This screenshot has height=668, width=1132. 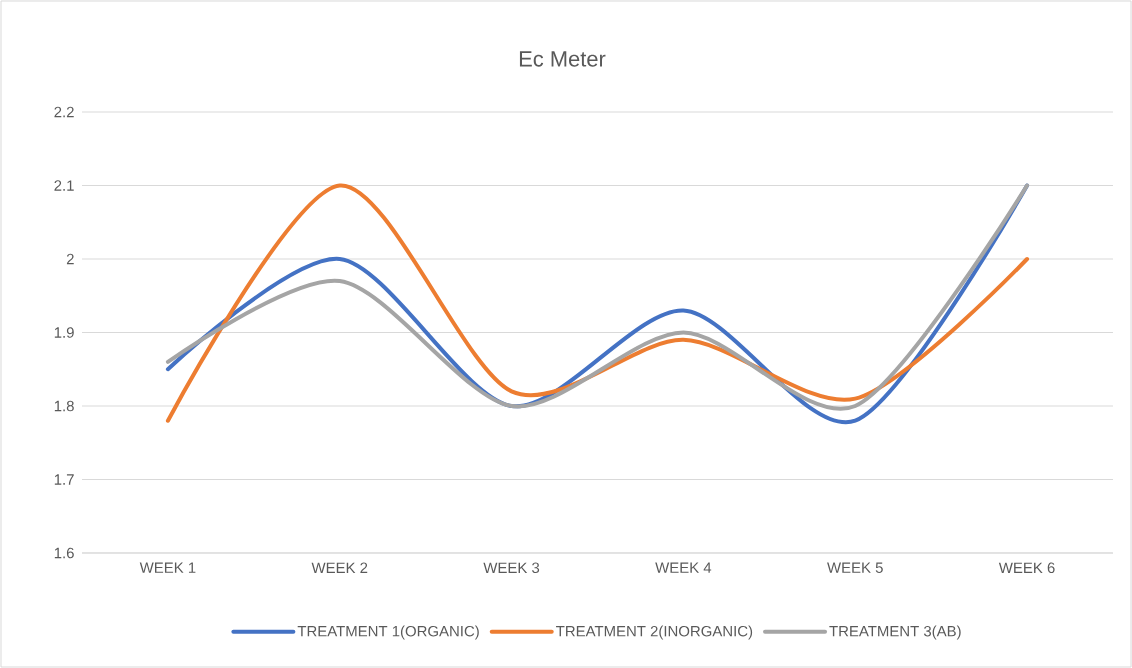 What do you see at coordinates (683, 567) in the screenshot?
I see `x-tick-label: WEEK 4` at bounding box center [683, 567].